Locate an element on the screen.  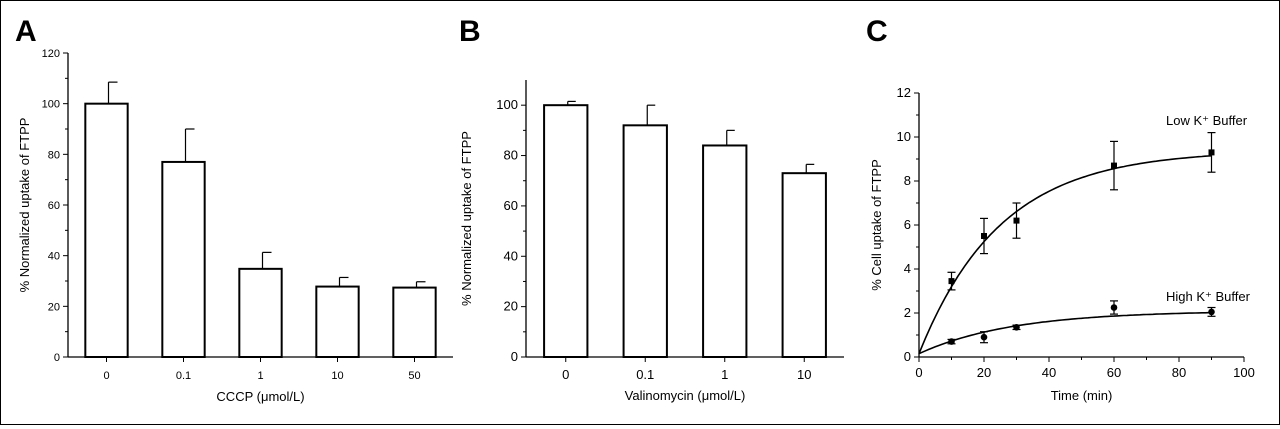
c-x-tick-label: 40 is located at coordinates (1049, 372).